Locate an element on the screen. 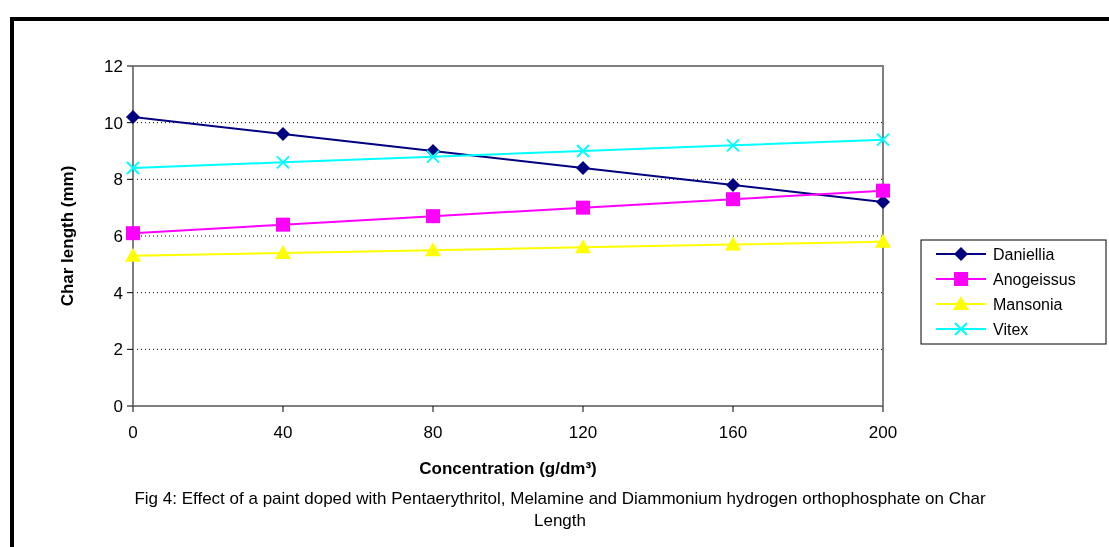 The width and height of the screenshot is (1109, 547). x-tick-label: 200 is located at coordinates (883, 432).